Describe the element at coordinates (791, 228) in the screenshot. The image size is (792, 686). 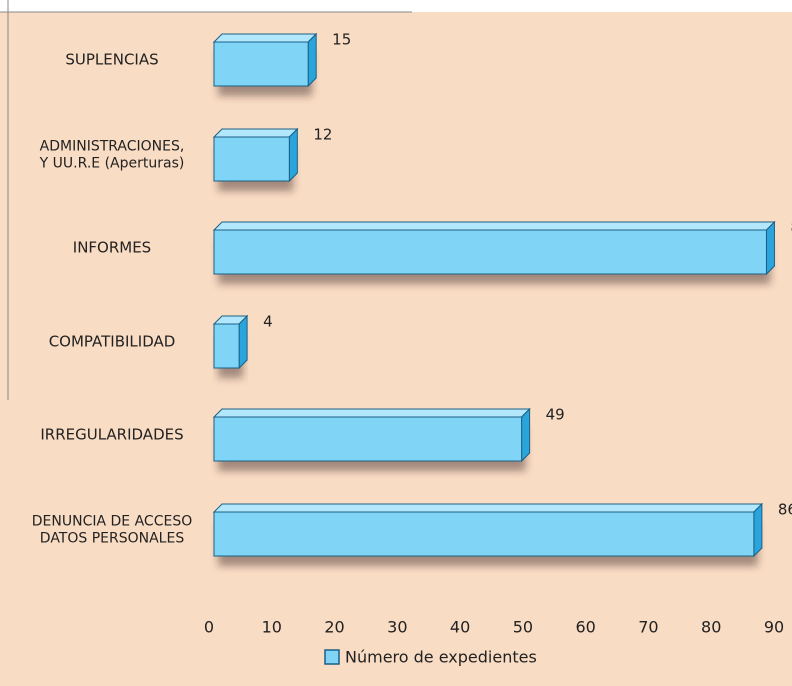
I see `value-label: 88` at that location.